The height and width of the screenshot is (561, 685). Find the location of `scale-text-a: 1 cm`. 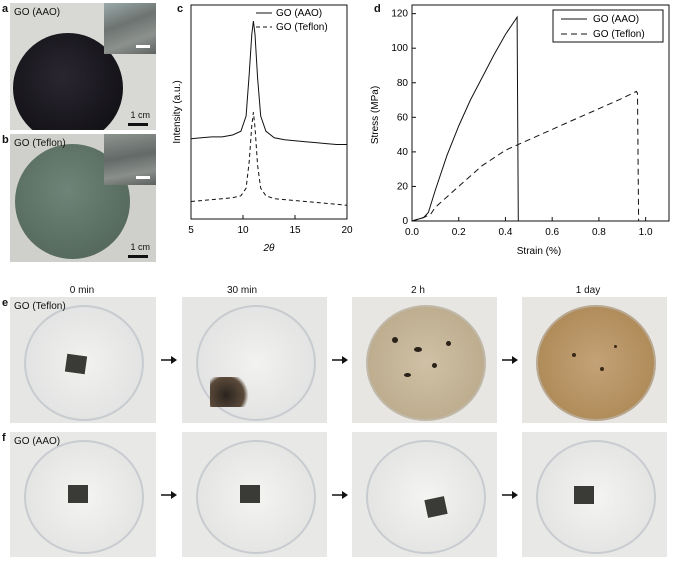

scale-text-a: 1 cm is located at coordinates (140, 115).